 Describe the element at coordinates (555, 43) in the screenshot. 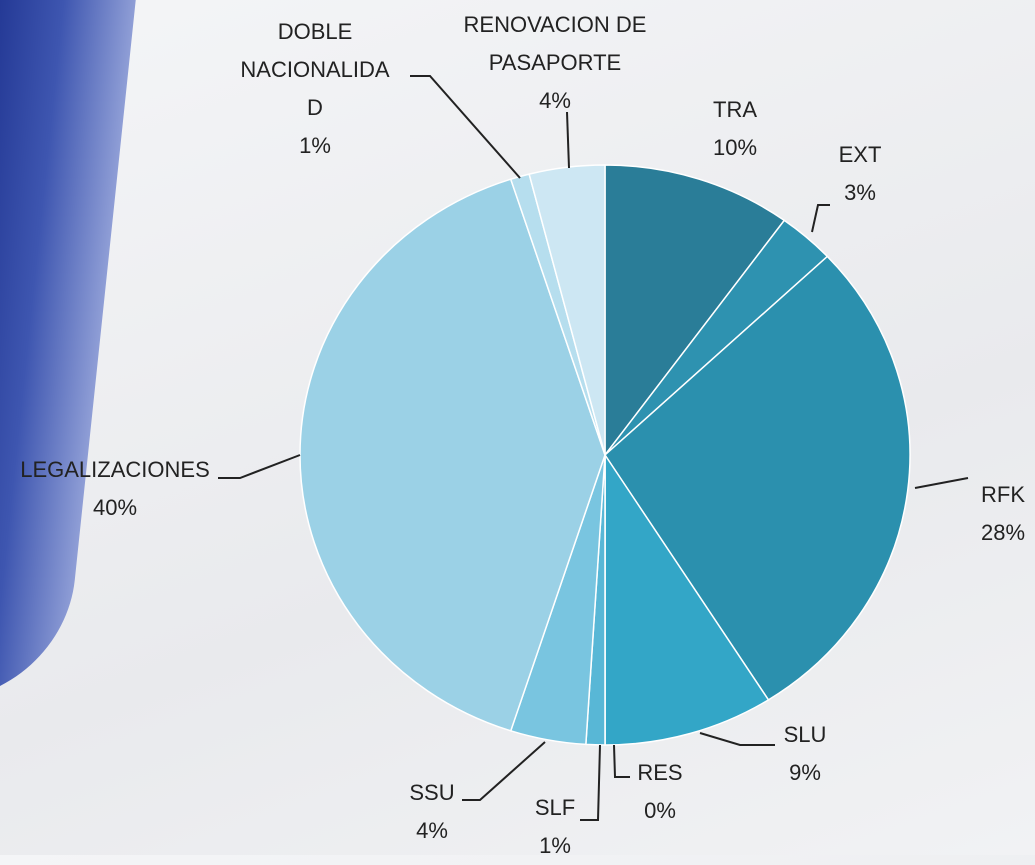

I see `category-label: RENOVACION DE PASAPORTE` at that location.